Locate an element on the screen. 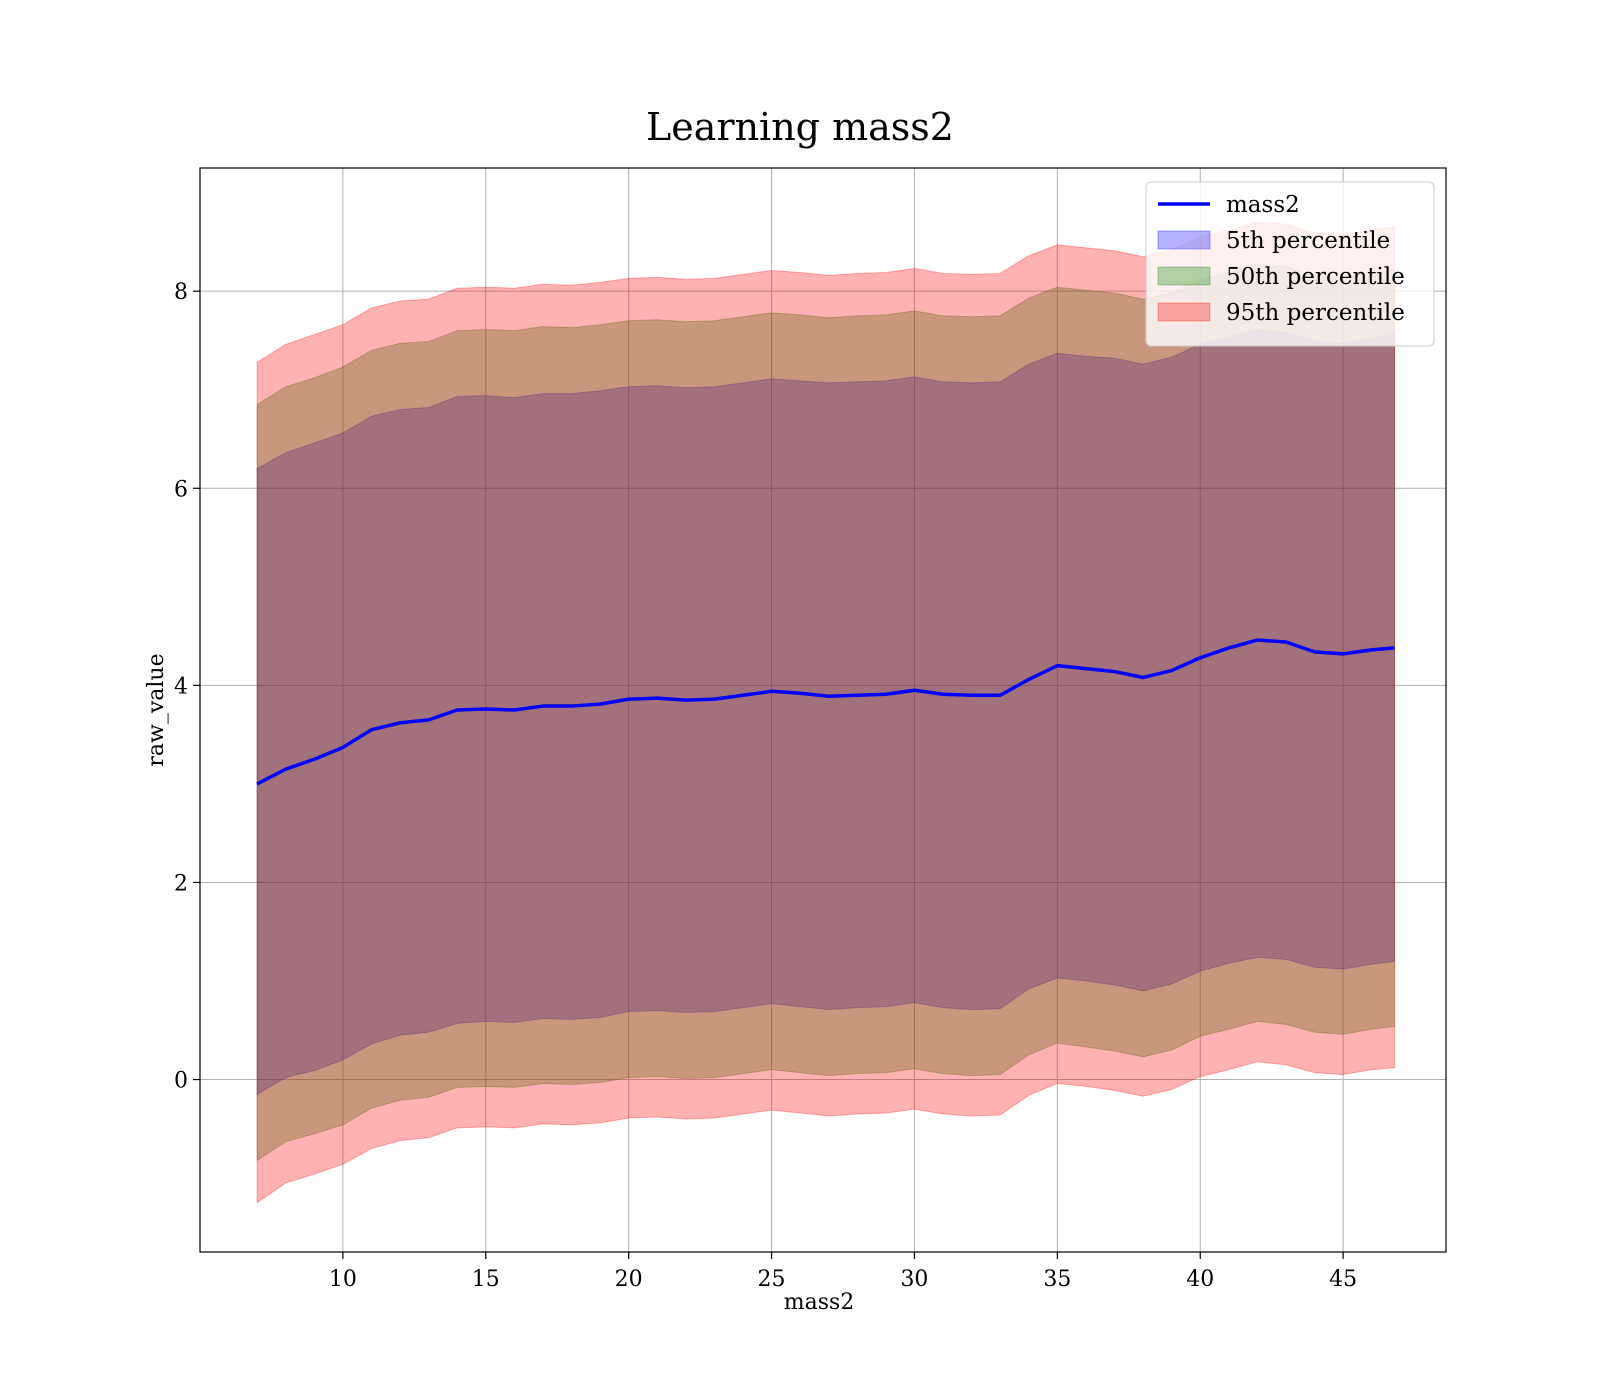 The image size is (1600, 1400). x-axis-label: mass2 is located at coordinates (819, 1302).